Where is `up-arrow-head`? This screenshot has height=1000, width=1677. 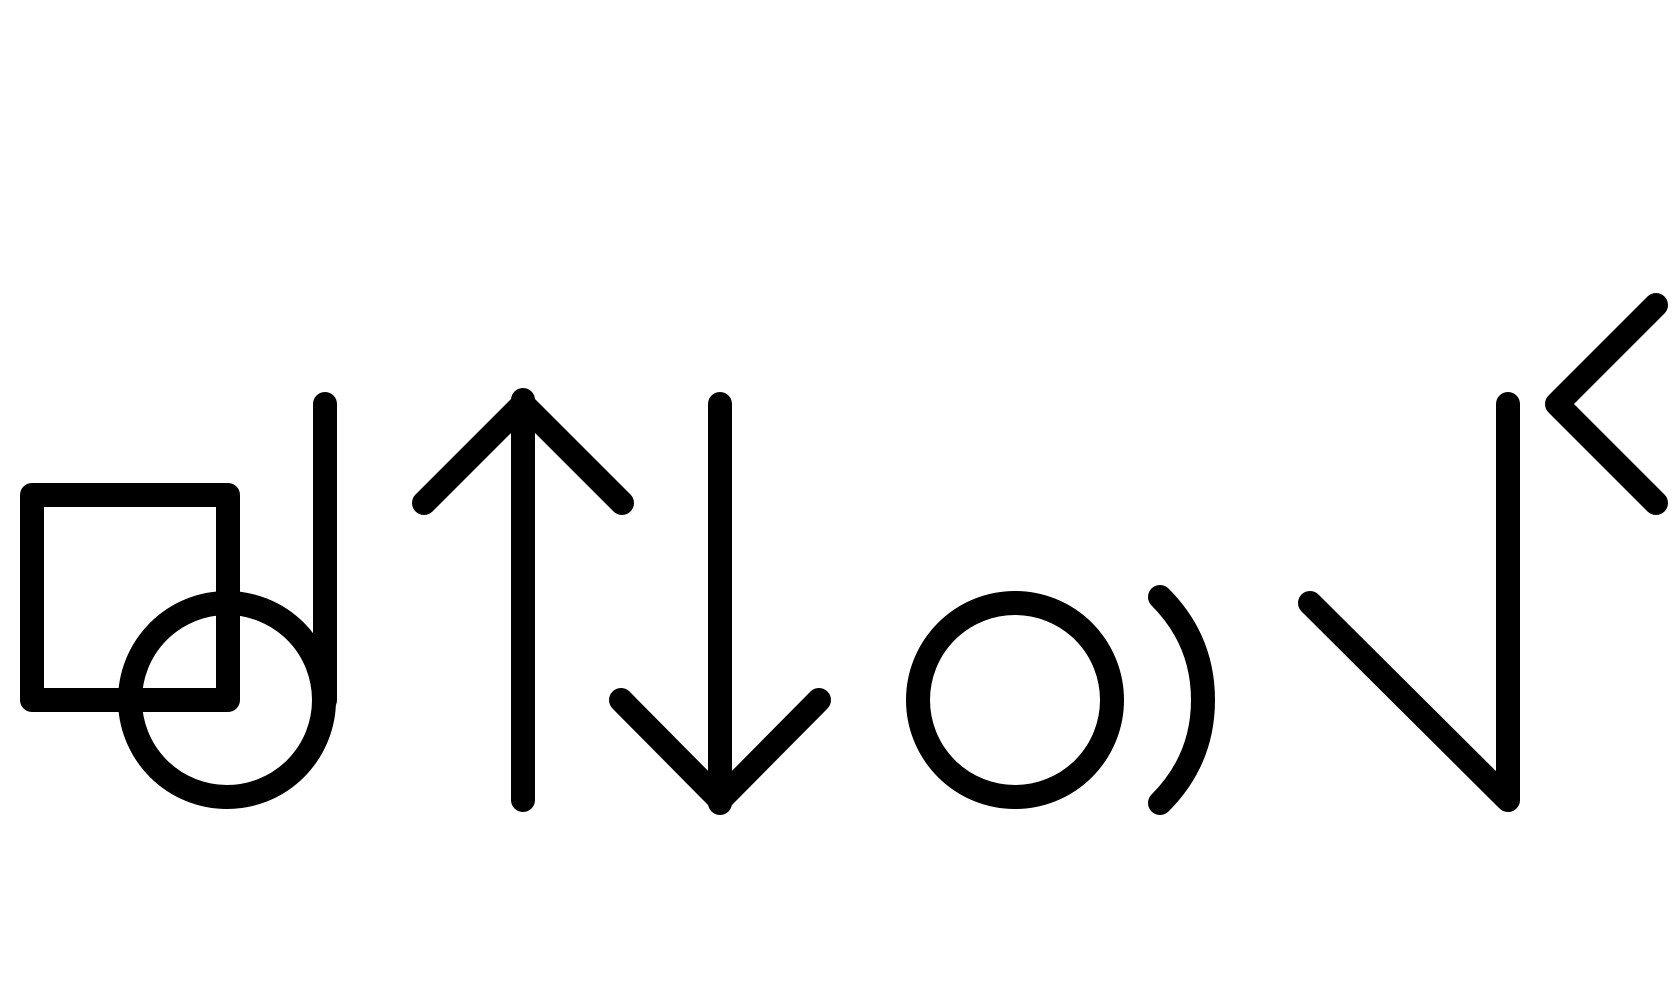 up-arrow-head is located at coordinates (523, 453).